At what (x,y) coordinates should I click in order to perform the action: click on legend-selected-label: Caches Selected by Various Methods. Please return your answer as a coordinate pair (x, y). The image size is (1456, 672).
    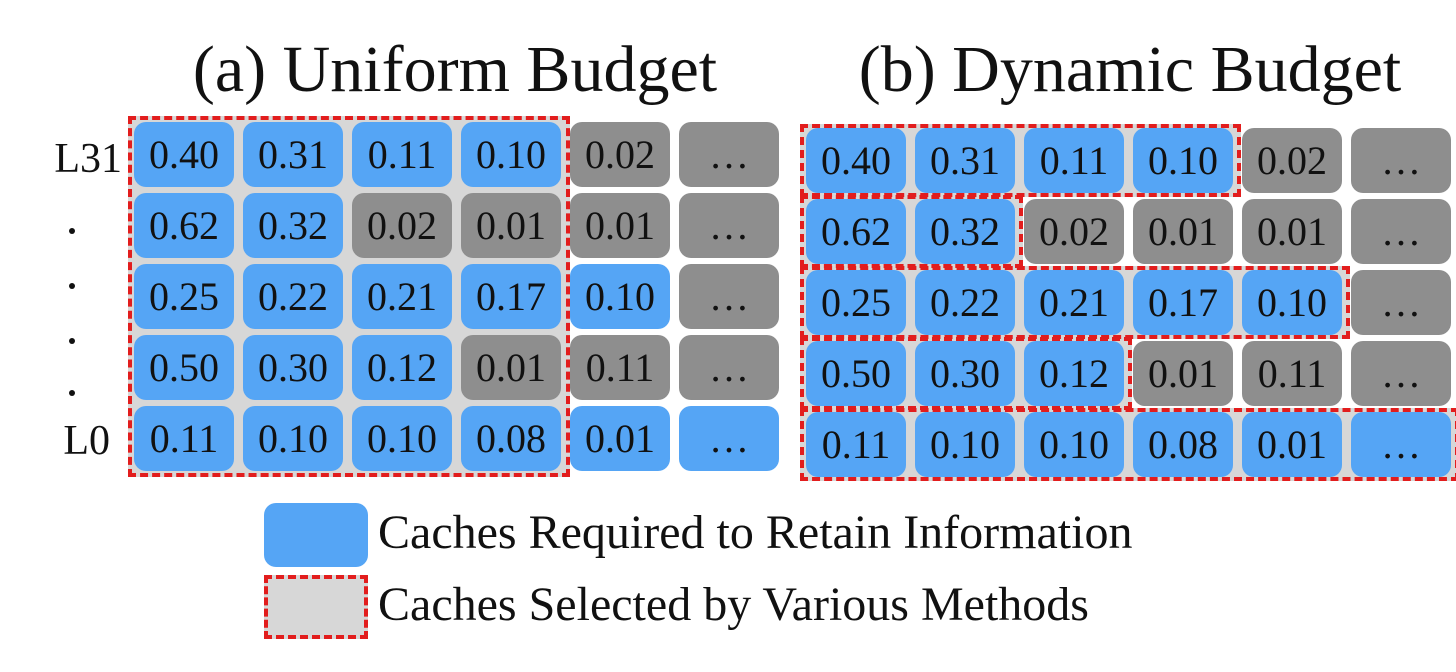
    Looking at the image, I should click on (733, 604).